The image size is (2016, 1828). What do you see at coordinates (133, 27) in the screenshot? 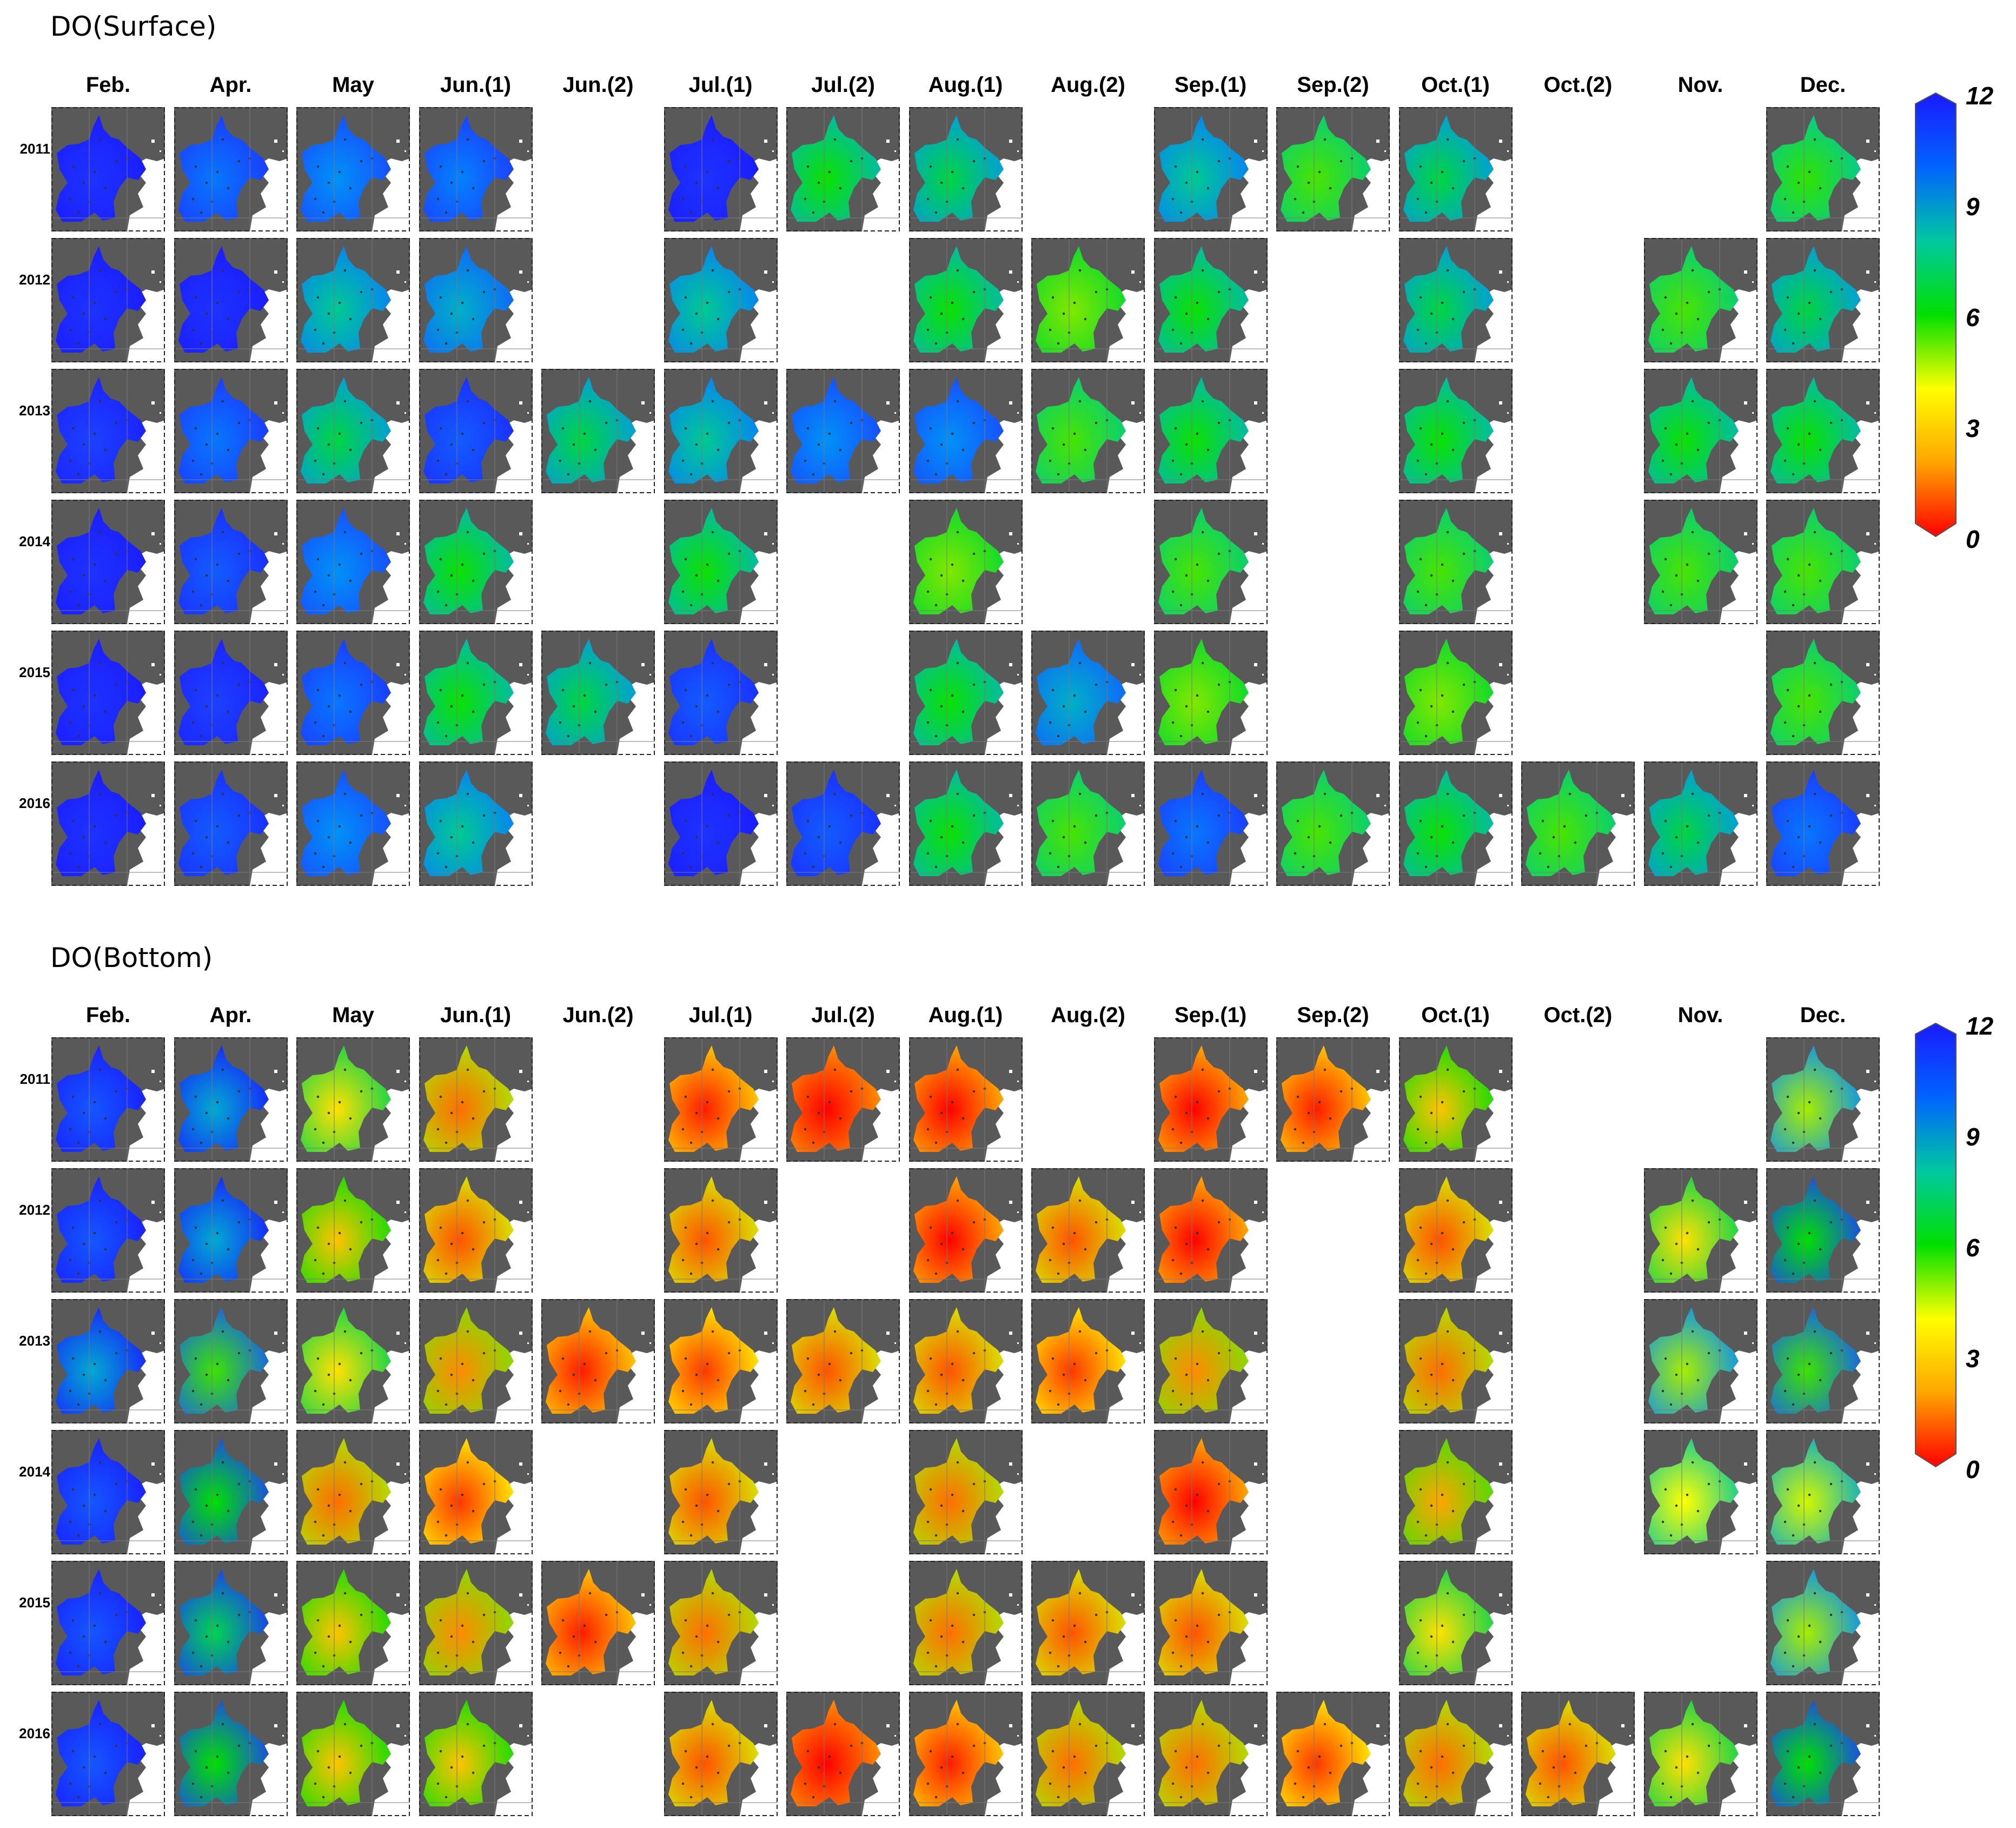
I see `surface-panel-title: DO(Surface)` at bounding box center [133, 27].